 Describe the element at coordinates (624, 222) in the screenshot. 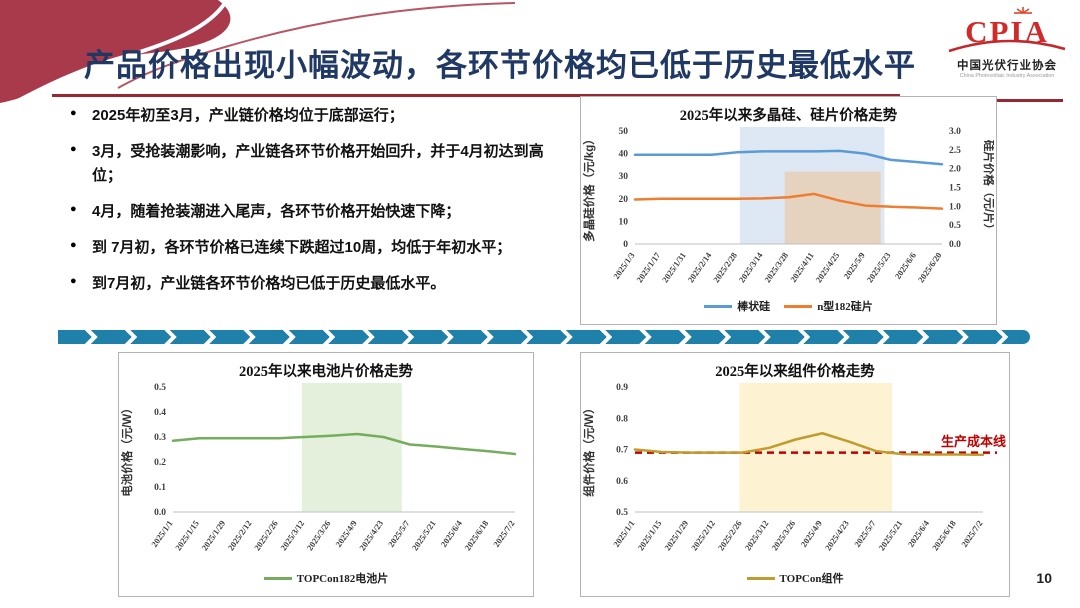

I see `y-tick-label: 10` at that location.